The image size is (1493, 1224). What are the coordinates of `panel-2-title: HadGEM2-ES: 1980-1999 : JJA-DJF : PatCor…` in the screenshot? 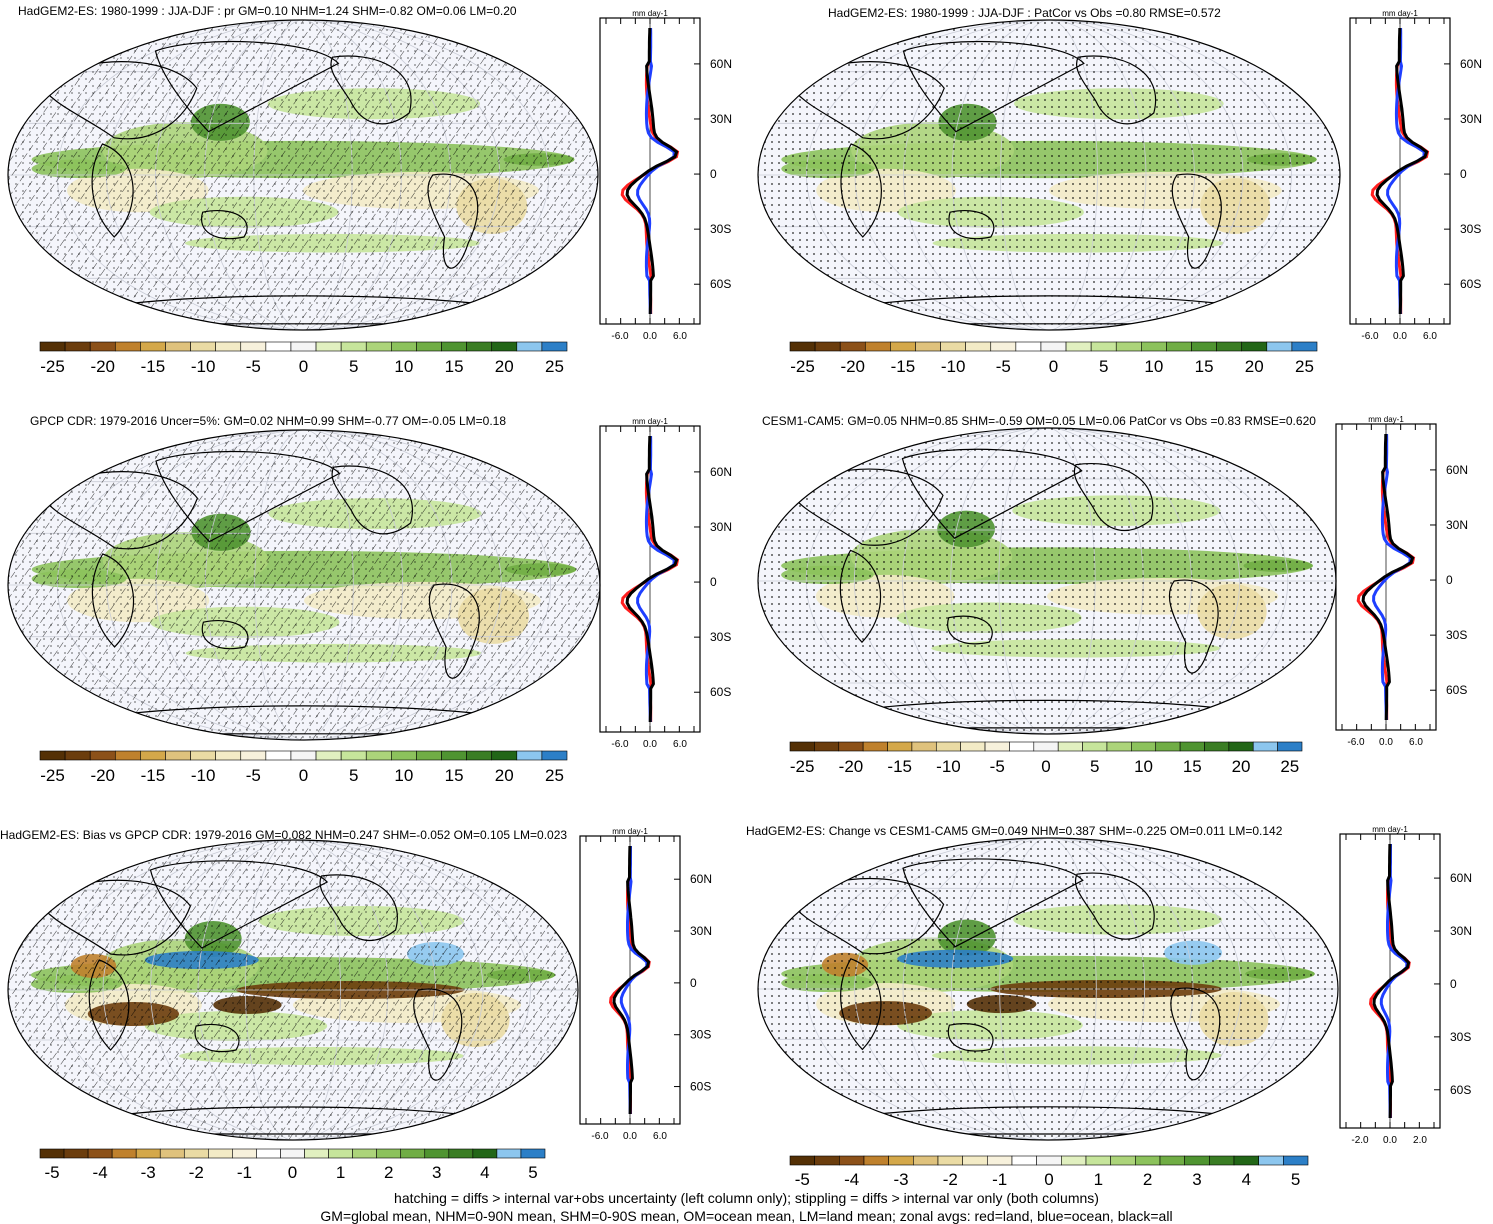 It's located at (1024, 13).